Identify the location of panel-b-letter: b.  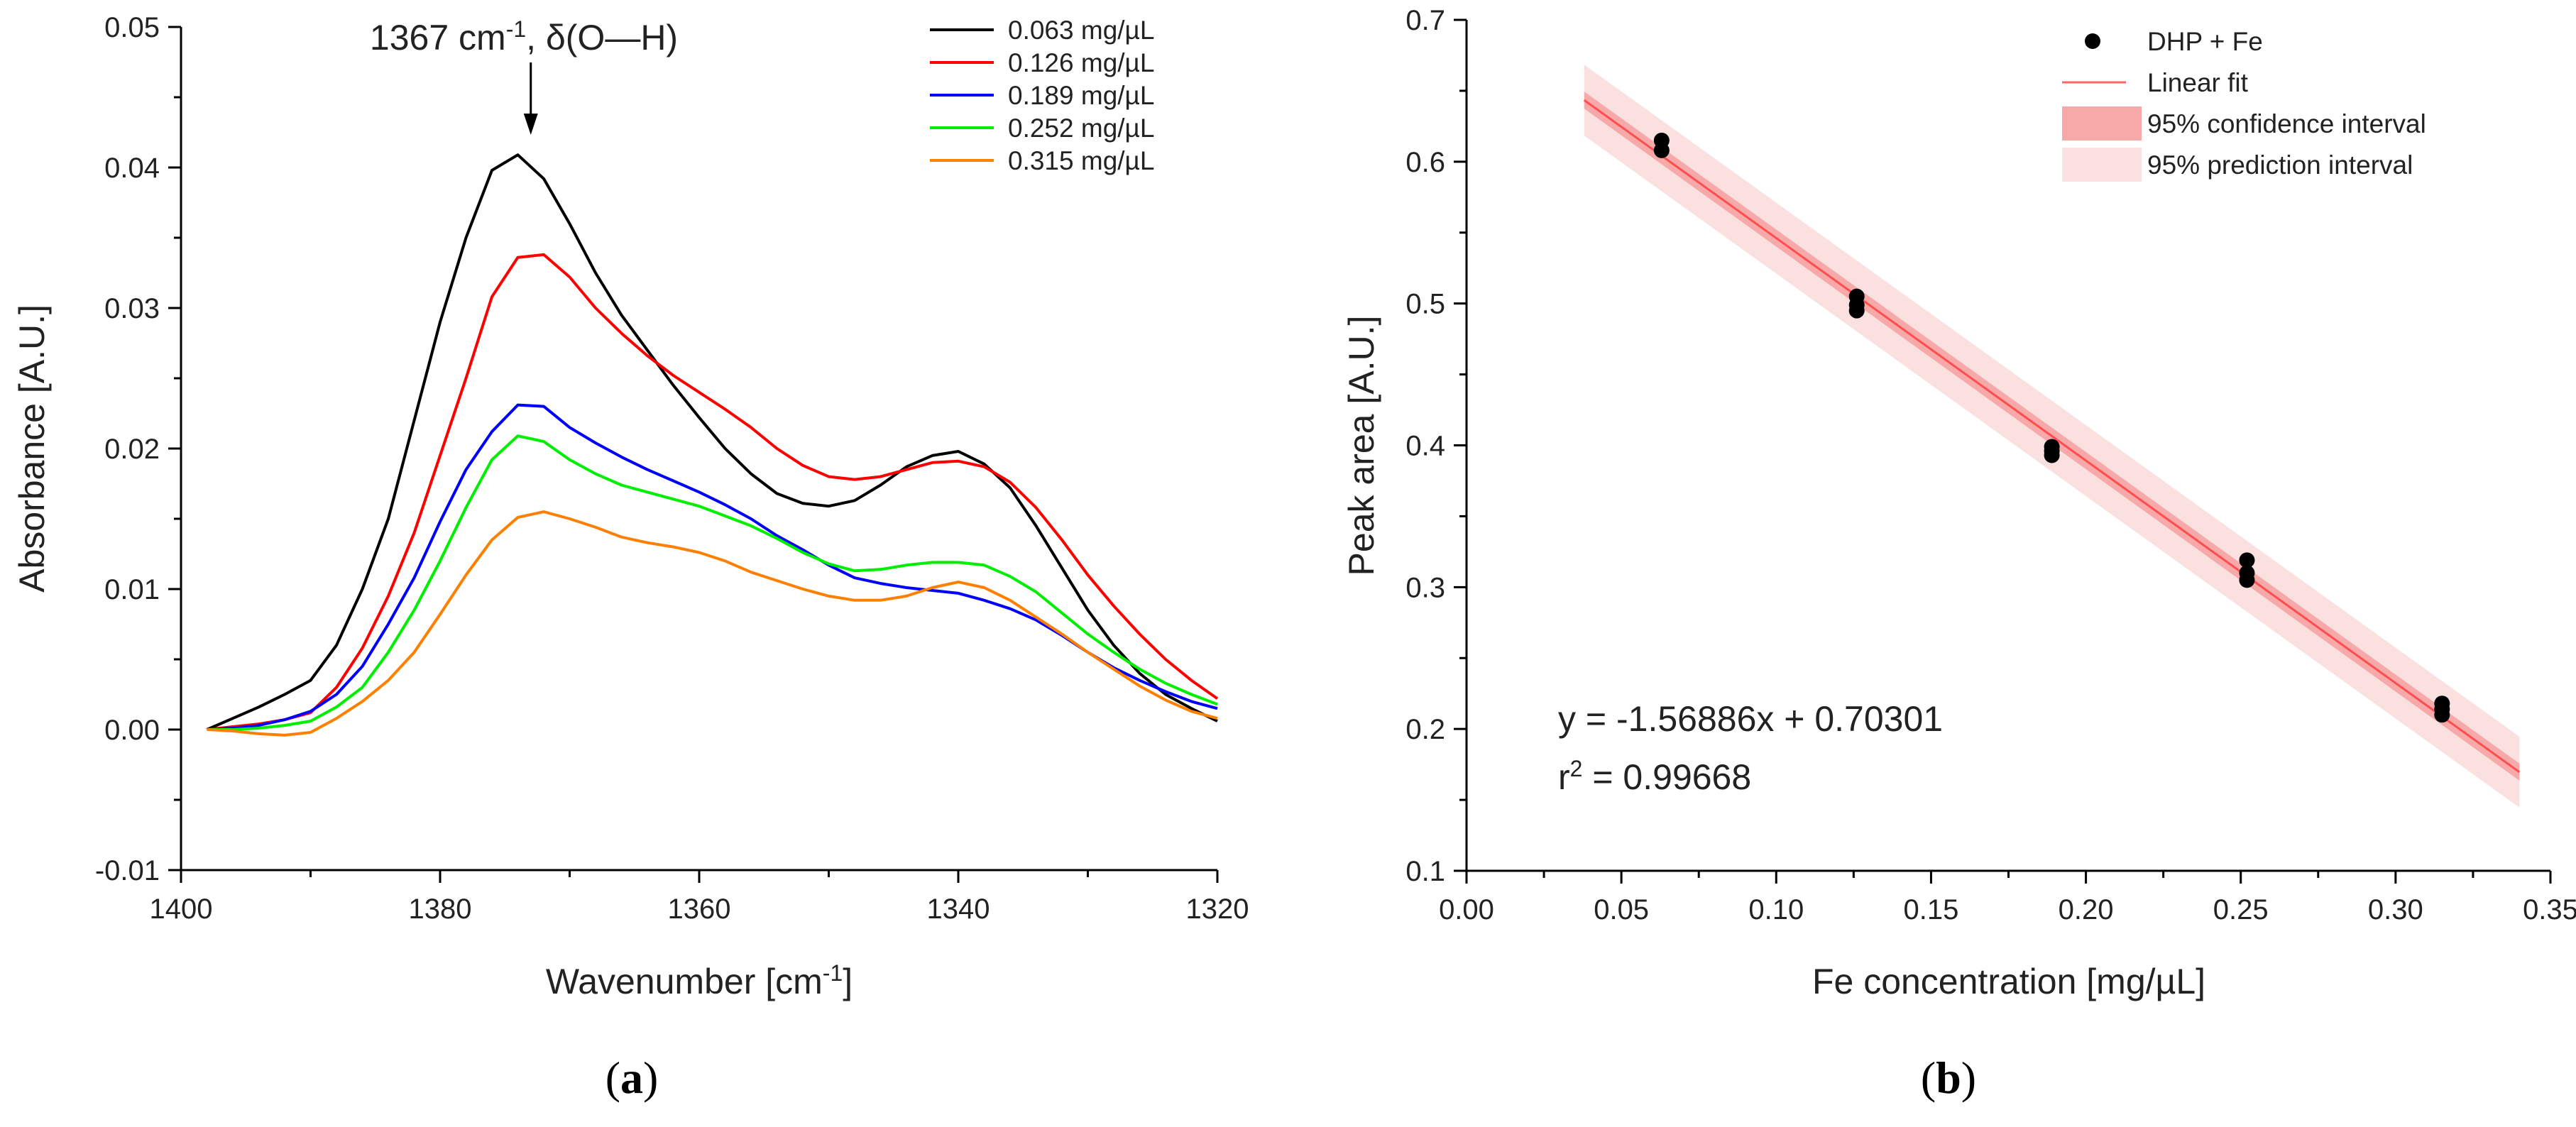
(1948, 1077).